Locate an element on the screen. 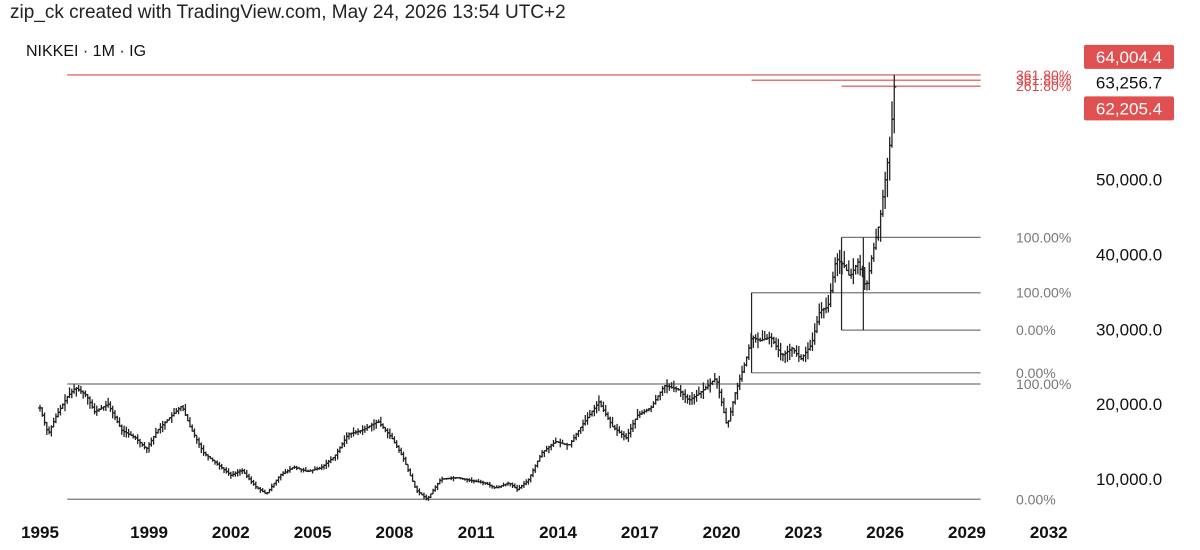 Image resolution: width=1200 pixels, height=550 pixels. fib-label-4: 100.00% is located at coordinates (1043, 293).